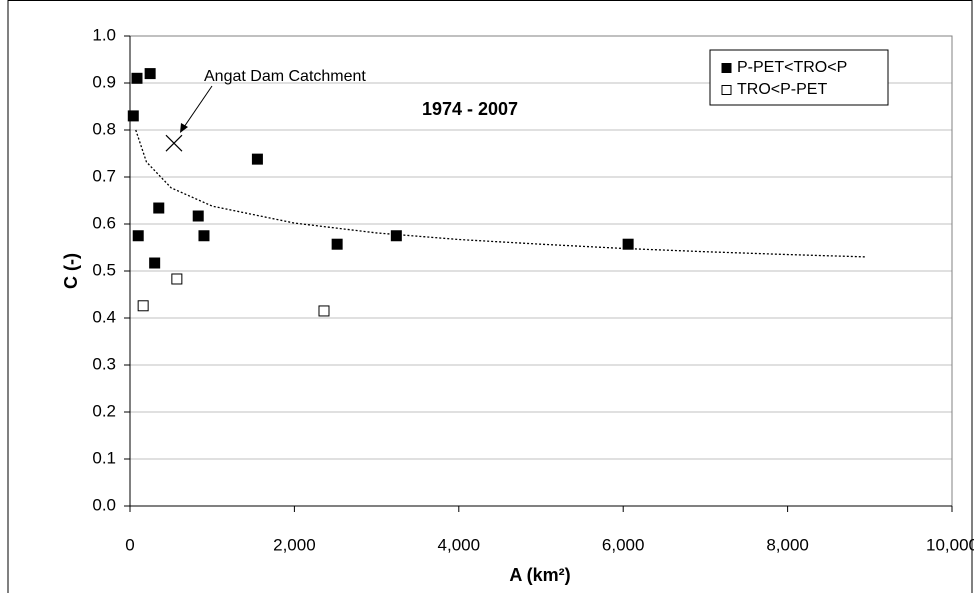 This screenshot has width=974, height=593. I want to click on y-tick-label: 0.2, so click(104, 410).